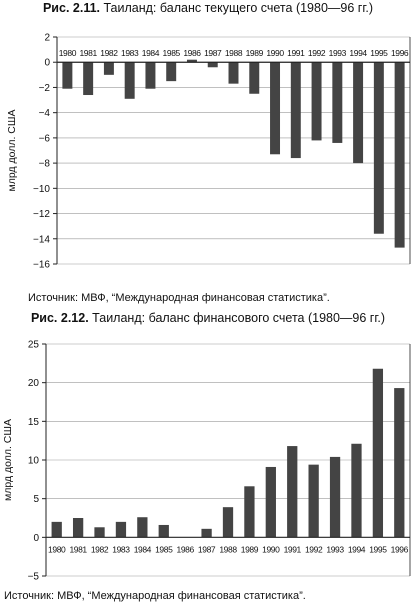  What do you see at coordinates (36, 499) in the screenshot?
I see `y-tick-label: 5` at bounding box center [36, 499].